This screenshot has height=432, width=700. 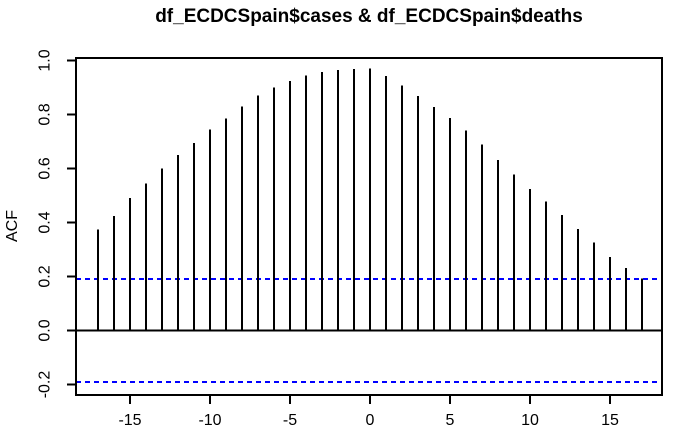 I want to click on y-tick-label: 0.6, so click(x=45, y=168).